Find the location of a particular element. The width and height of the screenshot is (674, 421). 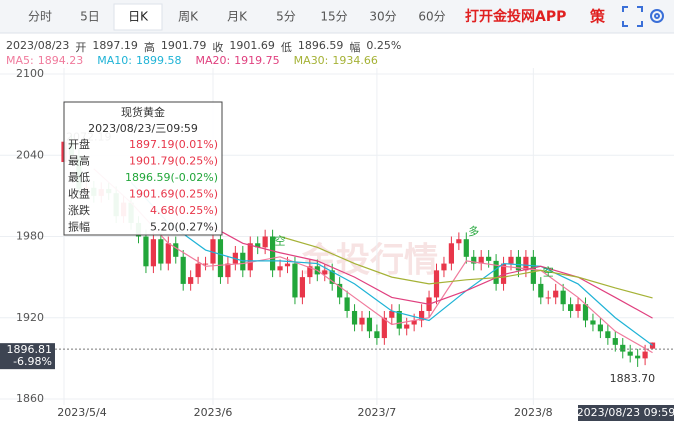

tab: 5日 is located at coordinates (90, 17).